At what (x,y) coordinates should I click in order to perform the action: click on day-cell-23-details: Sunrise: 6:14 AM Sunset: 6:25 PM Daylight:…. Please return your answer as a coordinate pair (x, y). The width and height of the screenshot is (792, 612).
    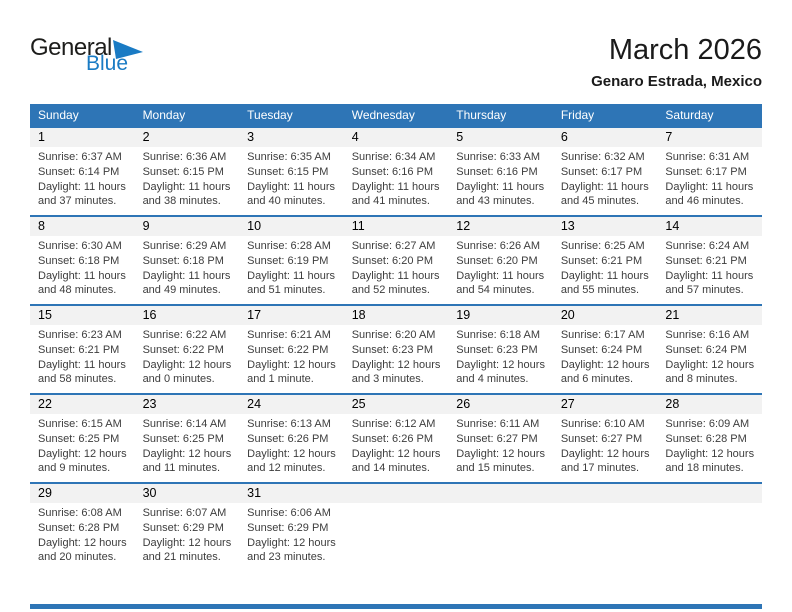
    Looking at the image, I should click on (187, 445).